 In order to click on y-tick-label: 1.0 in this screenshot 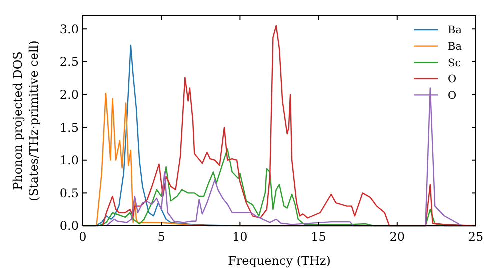, I will do `click(69, 161)`.